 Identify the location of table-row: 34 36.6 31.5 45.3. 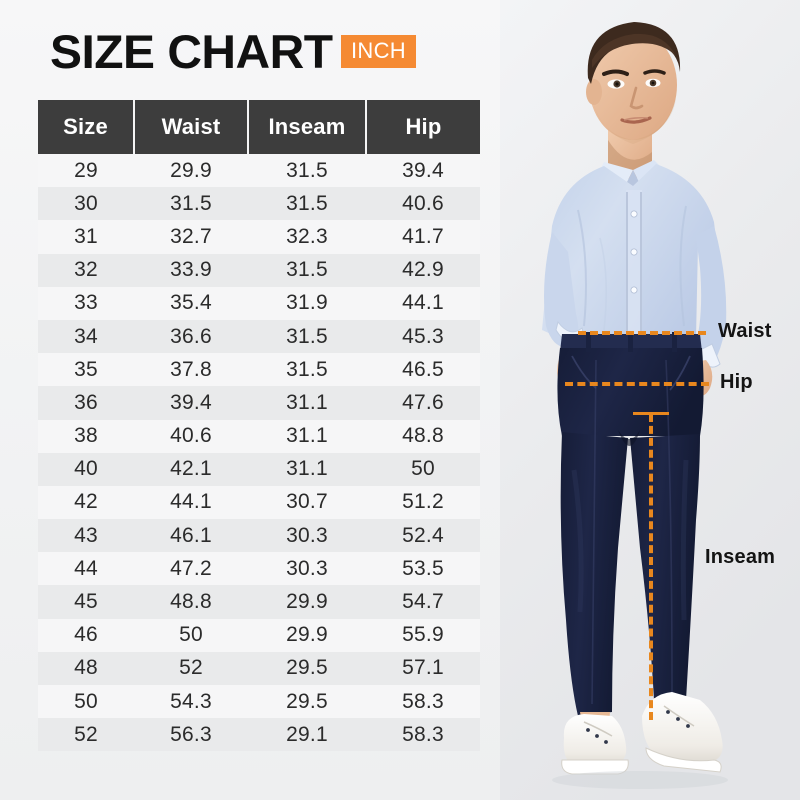
(259, 336).